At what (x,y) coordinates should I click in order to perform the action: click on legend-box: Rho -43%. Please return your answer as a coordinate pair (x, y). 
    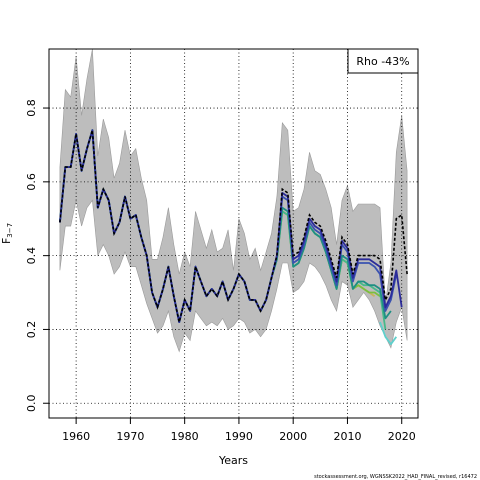
    Looking at the image, I should click on (383, 61).